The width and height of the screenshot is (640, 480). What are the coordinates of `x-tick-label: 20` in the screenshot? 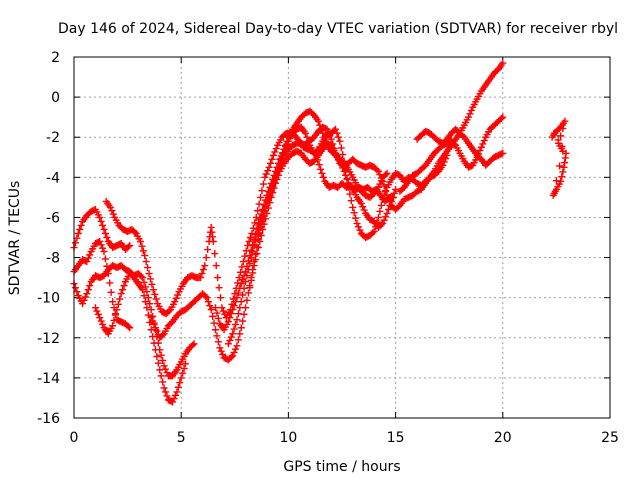 It's located at (503, 438).